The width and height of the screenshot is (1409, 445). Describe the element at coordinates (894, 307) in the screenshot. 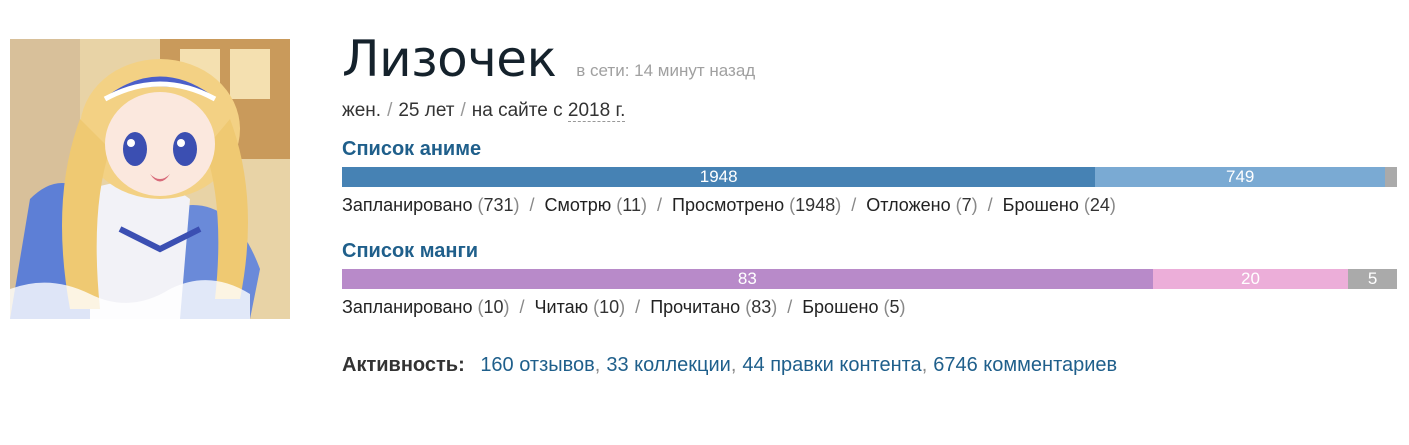

I see `stat-count: 5` at that location.